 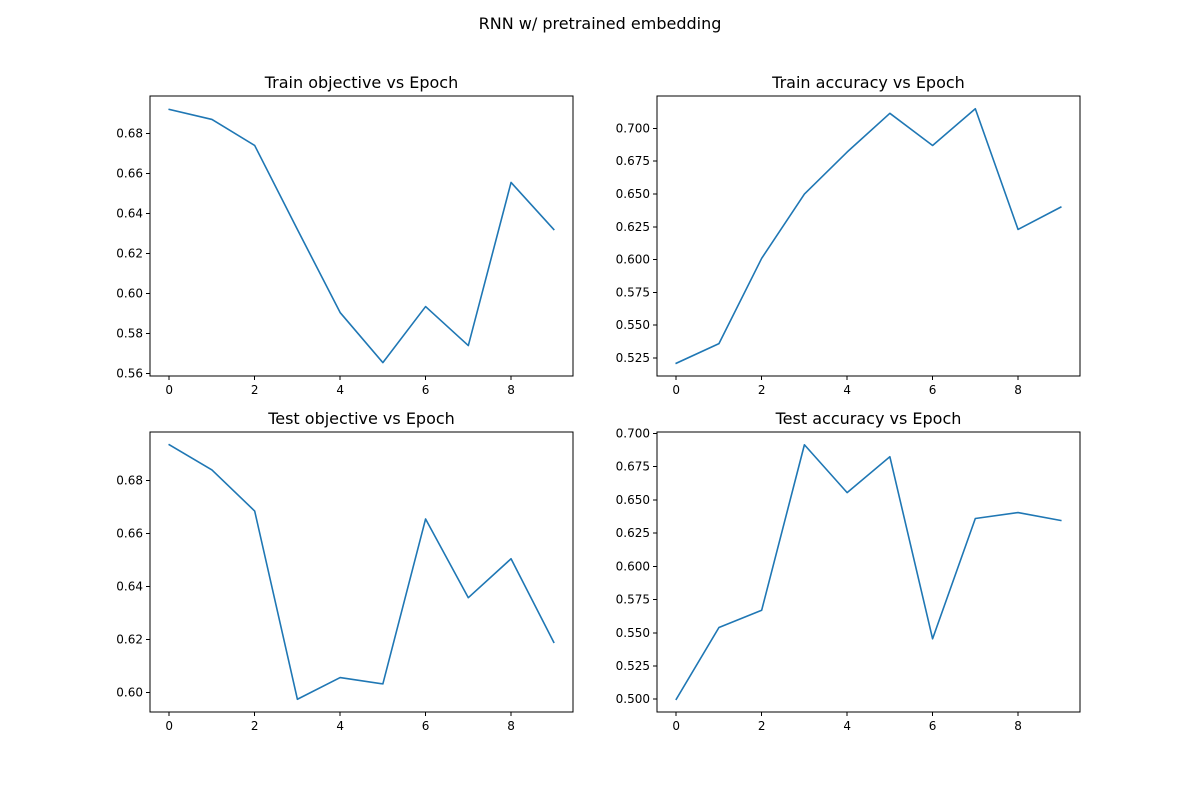 I want to click on y-tick-label: 0.58, so click(x=129, y=334).